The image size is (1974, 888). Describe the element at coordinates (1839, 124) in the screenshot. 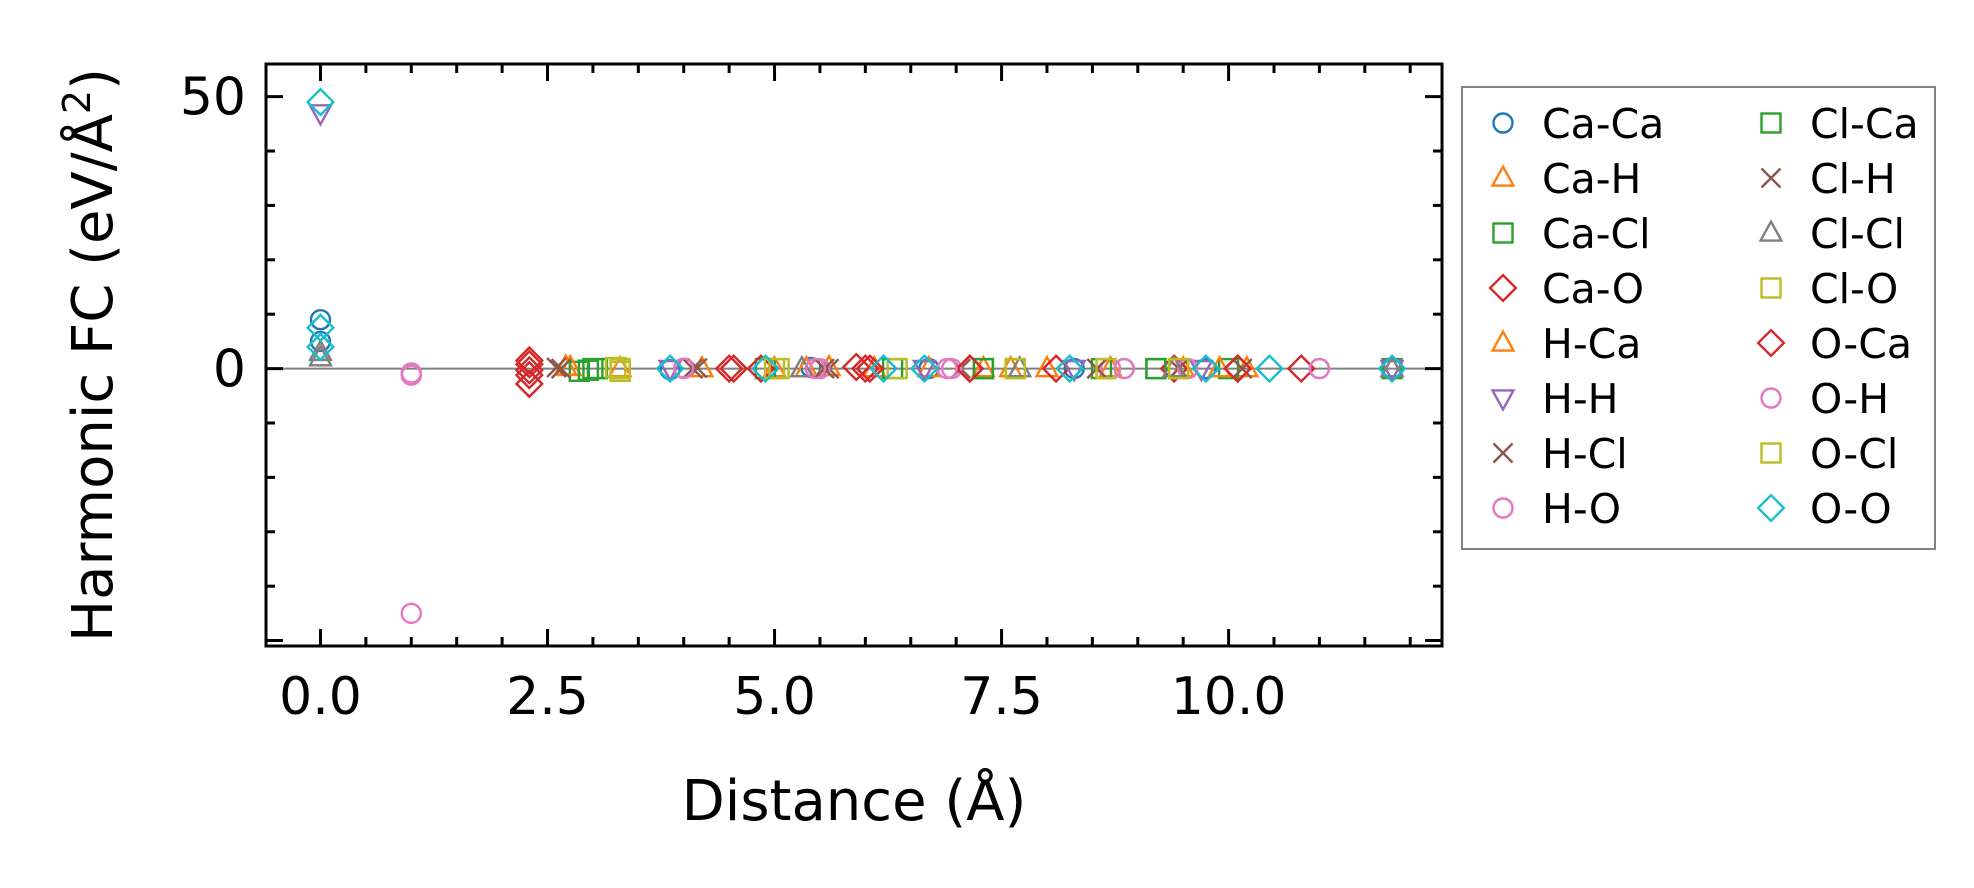

I see `legend-item: Cl-Ca` at that location.